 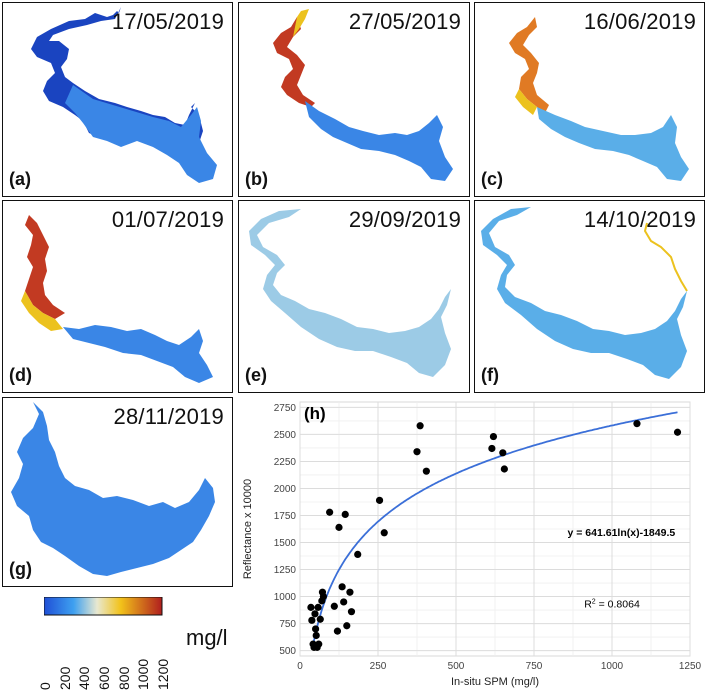 I want to click on panel-date: 14/10/2019, so click(x=639, y=219).